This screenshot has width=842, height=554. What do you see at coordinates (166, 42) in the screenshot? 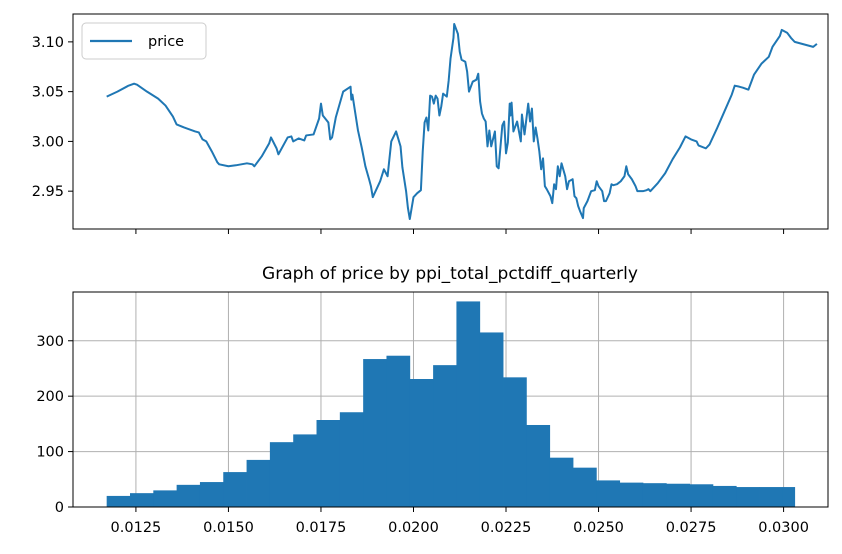
I see `legend-label-price: price` at bounding box center [166, 42].